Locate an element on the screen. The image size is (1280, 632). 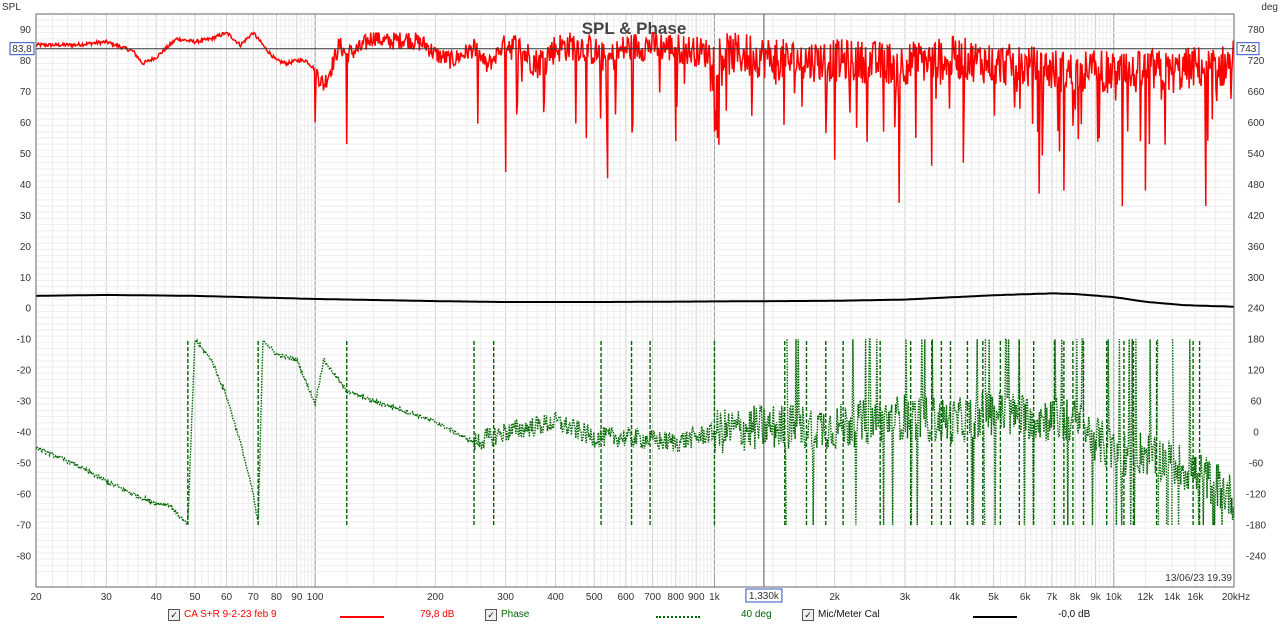
x-tick-label: 300 is located at coordinates (505, 597).